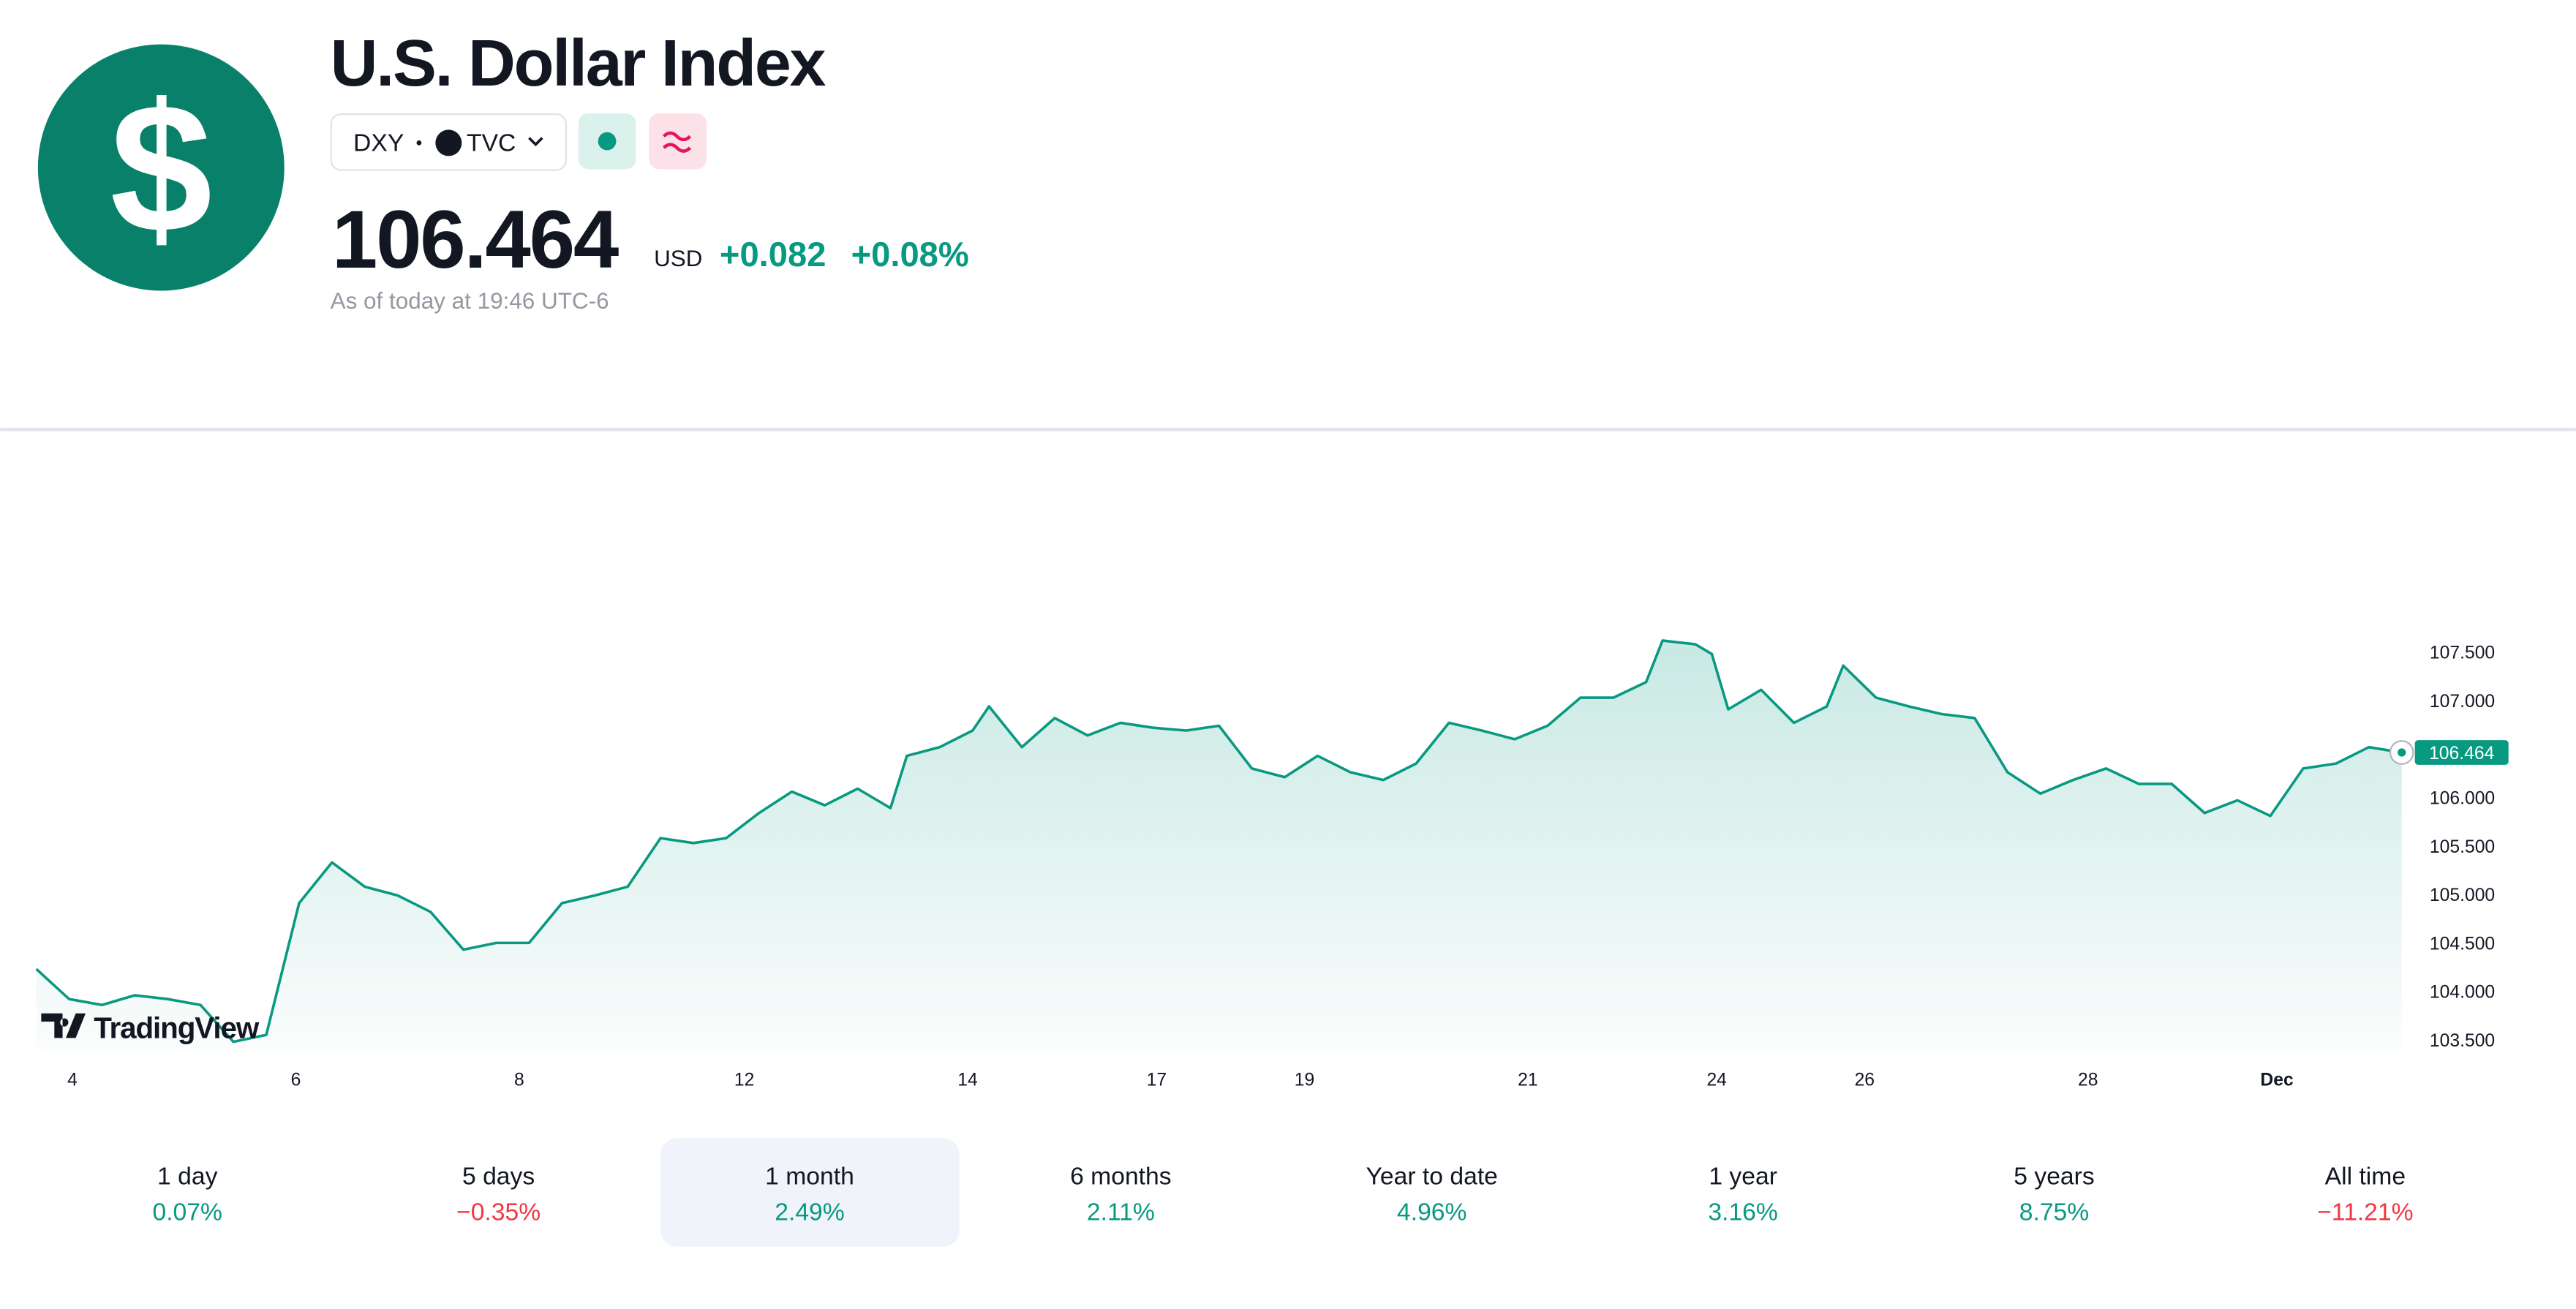  Describe the element at coordinates (1121, 1212) in the screenshot. I see `period-change: 2.11%` at that location.